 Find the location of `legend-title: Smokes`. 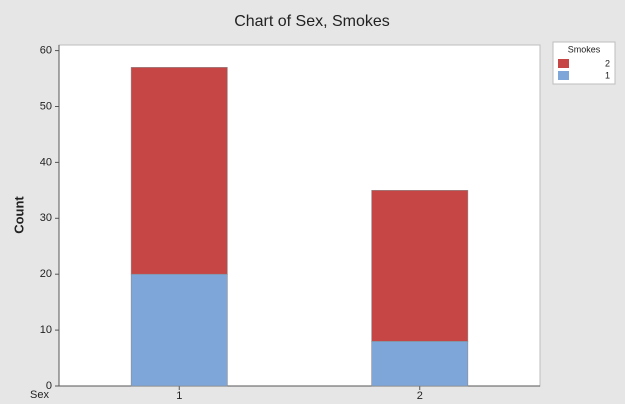

legend-title: Smokes is located at coordinates (584, 49).